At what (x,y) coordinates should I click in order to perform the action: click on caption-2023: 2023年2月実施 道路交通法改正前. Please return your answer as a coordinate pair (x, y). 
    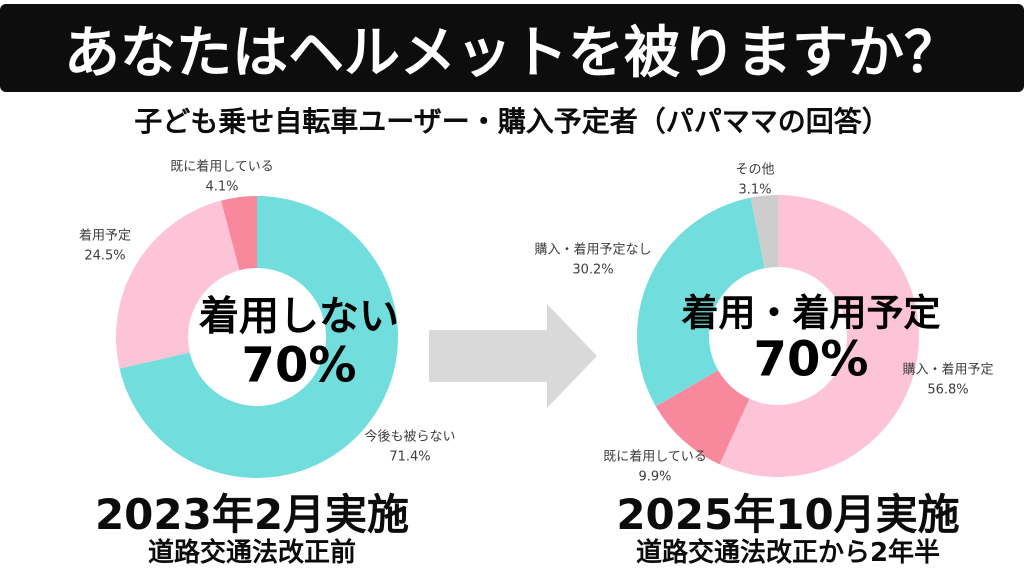
    Looking at the image, I should click on (252, 531).